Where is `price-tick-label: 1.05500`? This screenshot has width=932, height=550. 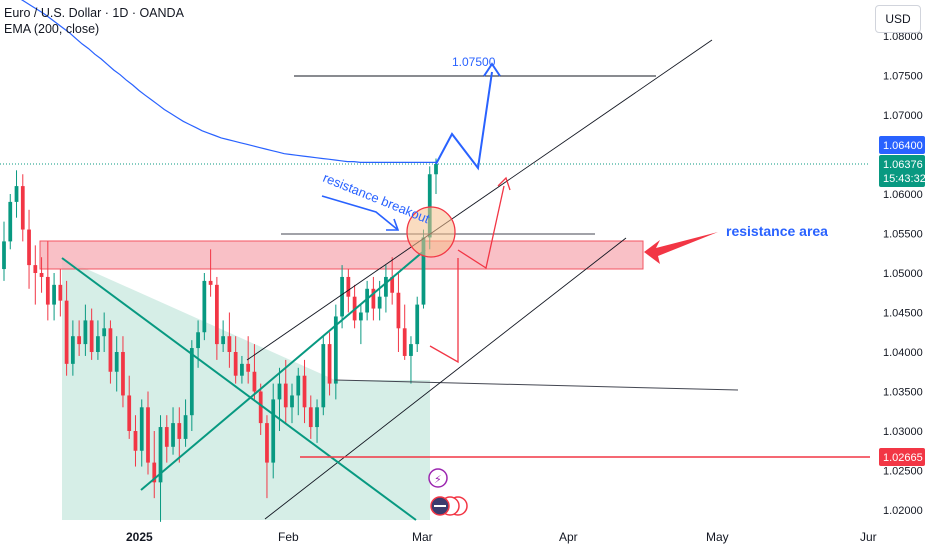
price-tick-label: 1.05500 is located at coordinates (903, 235).